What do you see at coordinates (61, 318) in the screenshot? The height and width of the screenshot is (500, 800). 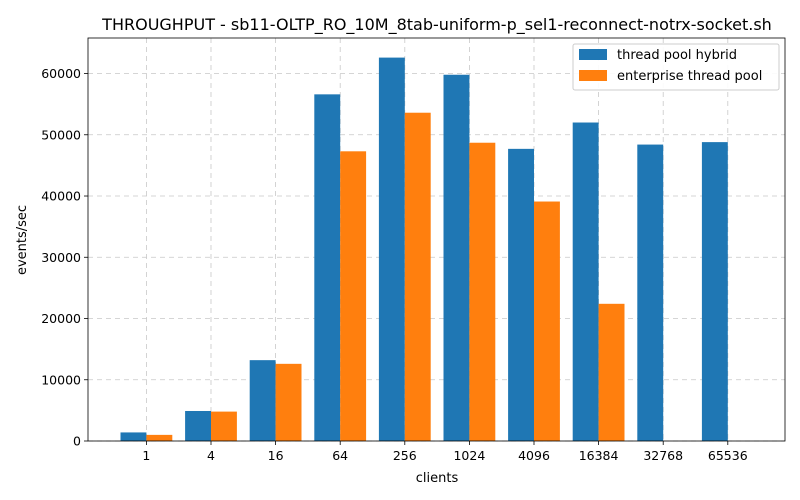 I see `y-tick-label: 20000` at bounding box center [61, 318].